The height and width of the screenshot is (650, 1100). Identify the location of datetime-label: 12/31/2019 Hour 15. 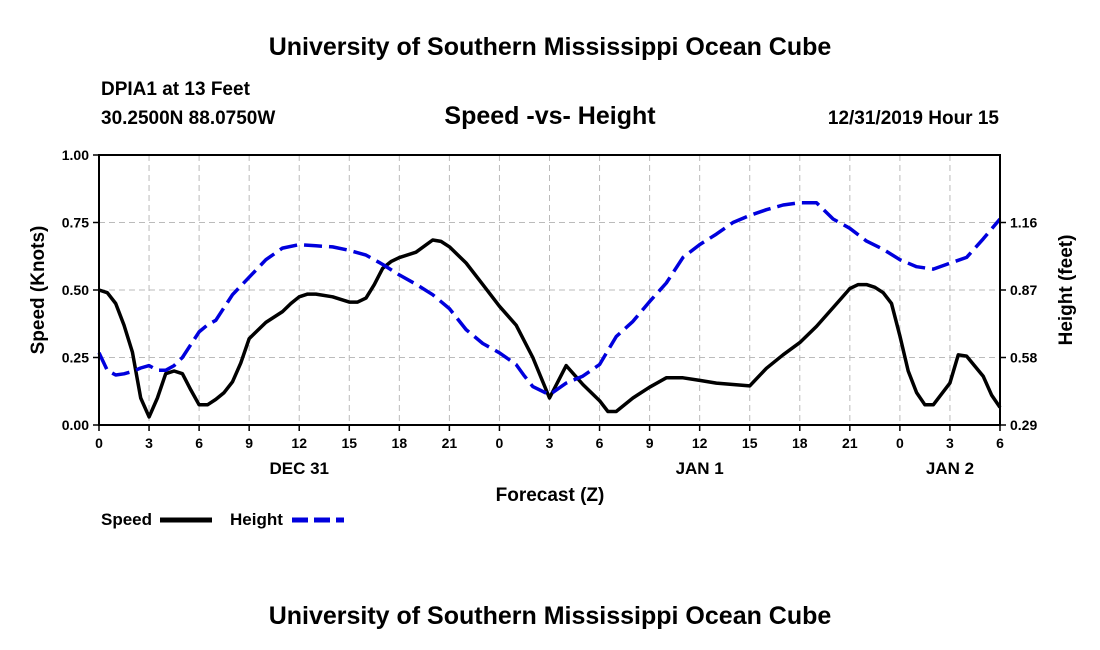
(914, 118).